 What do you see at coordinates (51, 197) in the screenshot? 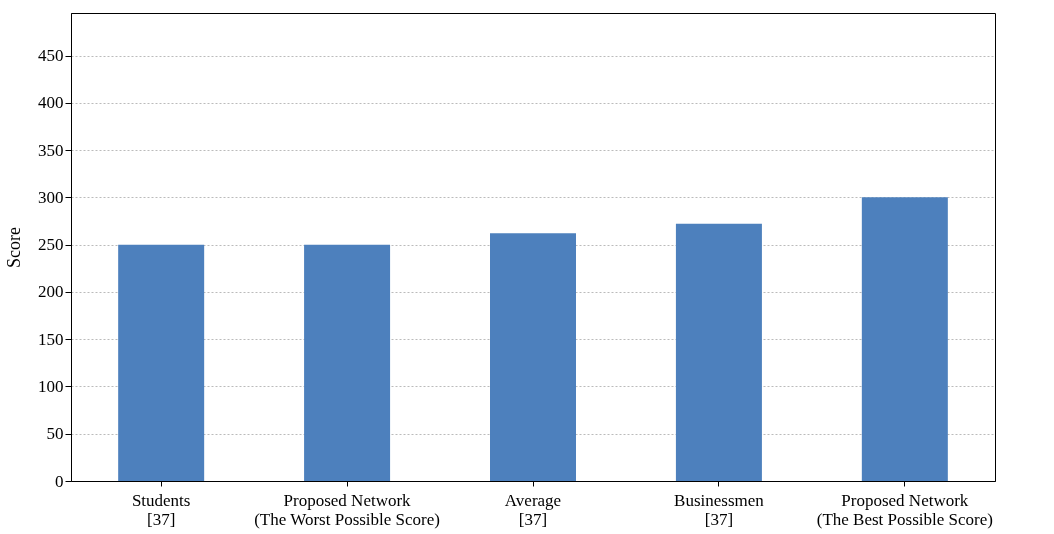
I see `y-tick-label: 300` at bounding box center [51, 197].